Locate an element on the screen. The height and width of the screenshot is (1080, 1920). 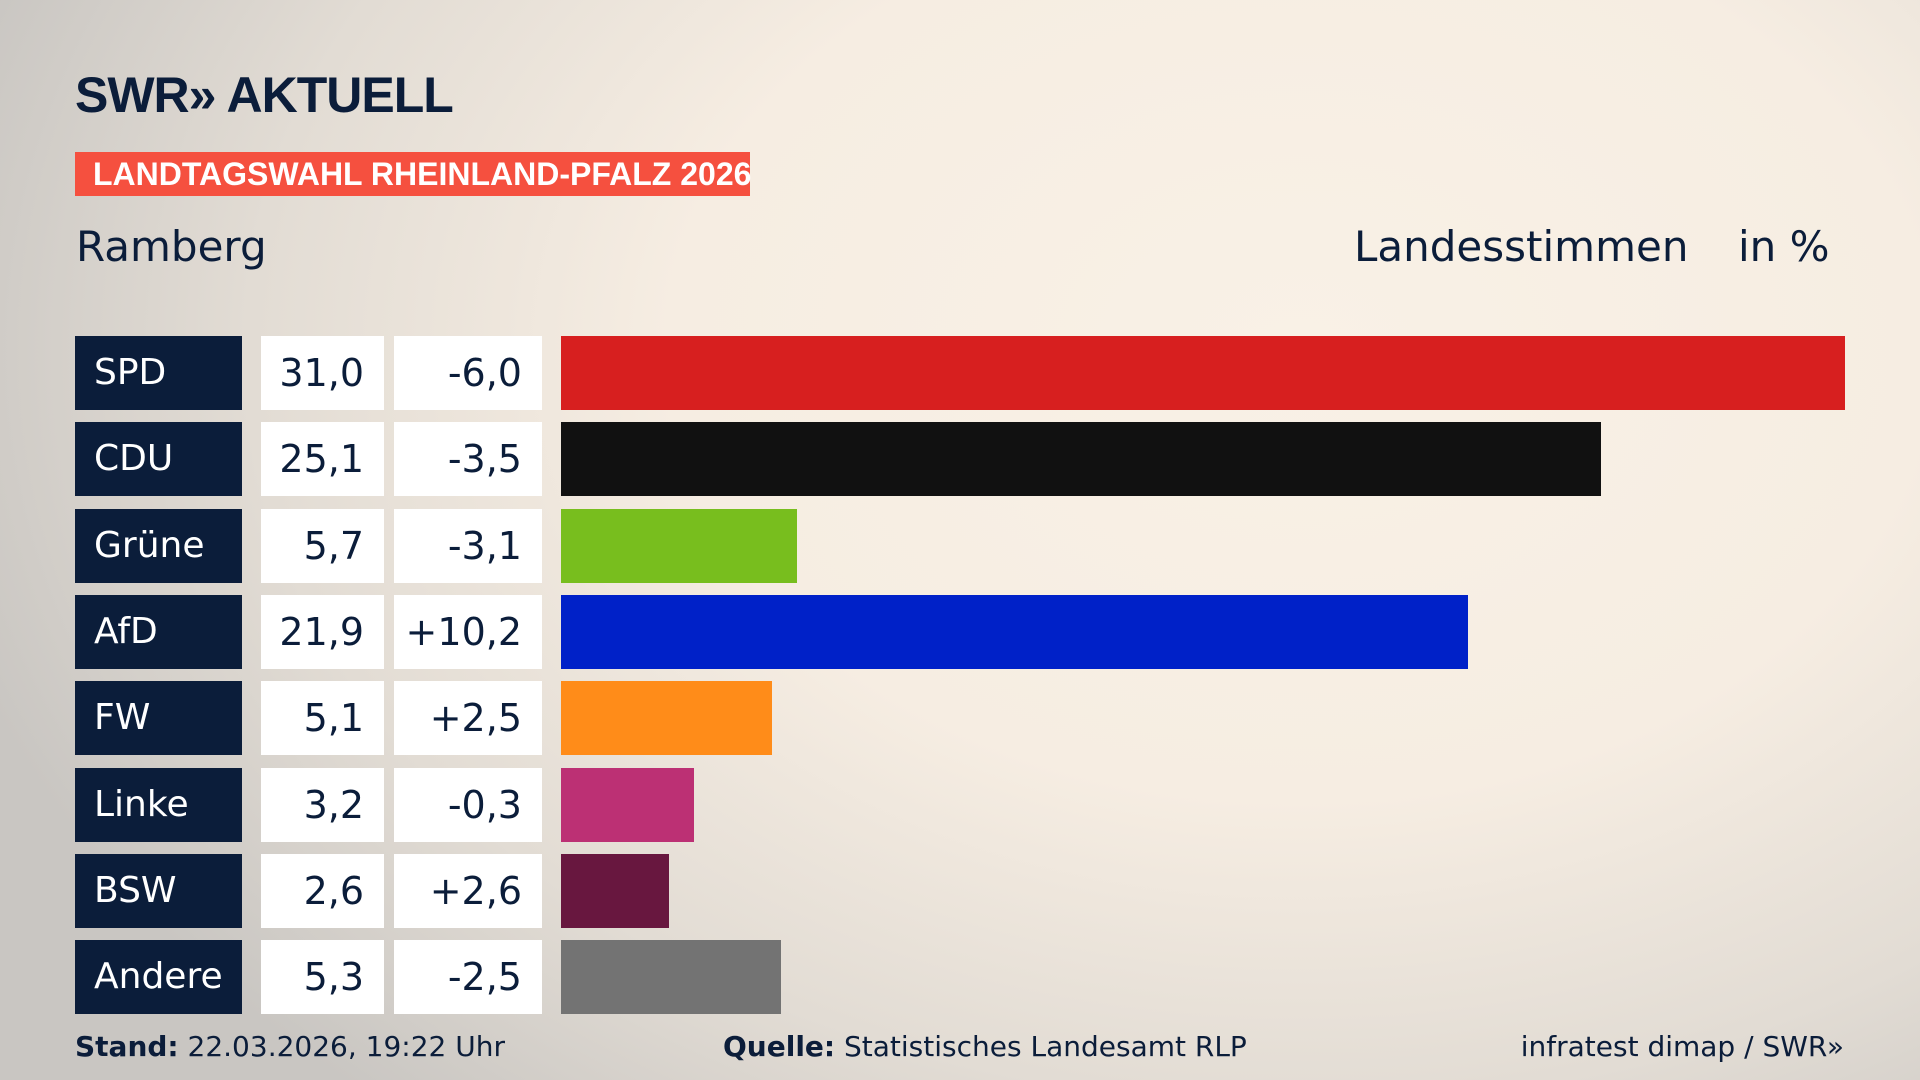
party-label: Linke is located at coordinates (158, 804).